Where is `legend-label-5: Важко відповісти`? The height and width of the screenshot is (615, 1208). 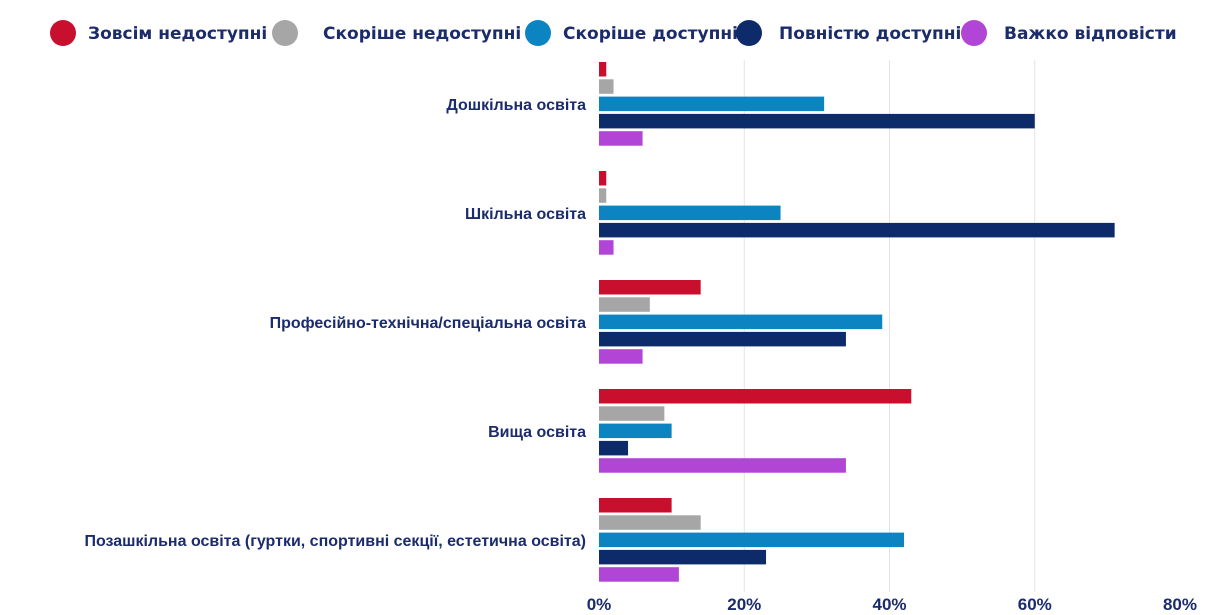 legend-label-5: Важко відповісти is located at coordinates (1090, 34).